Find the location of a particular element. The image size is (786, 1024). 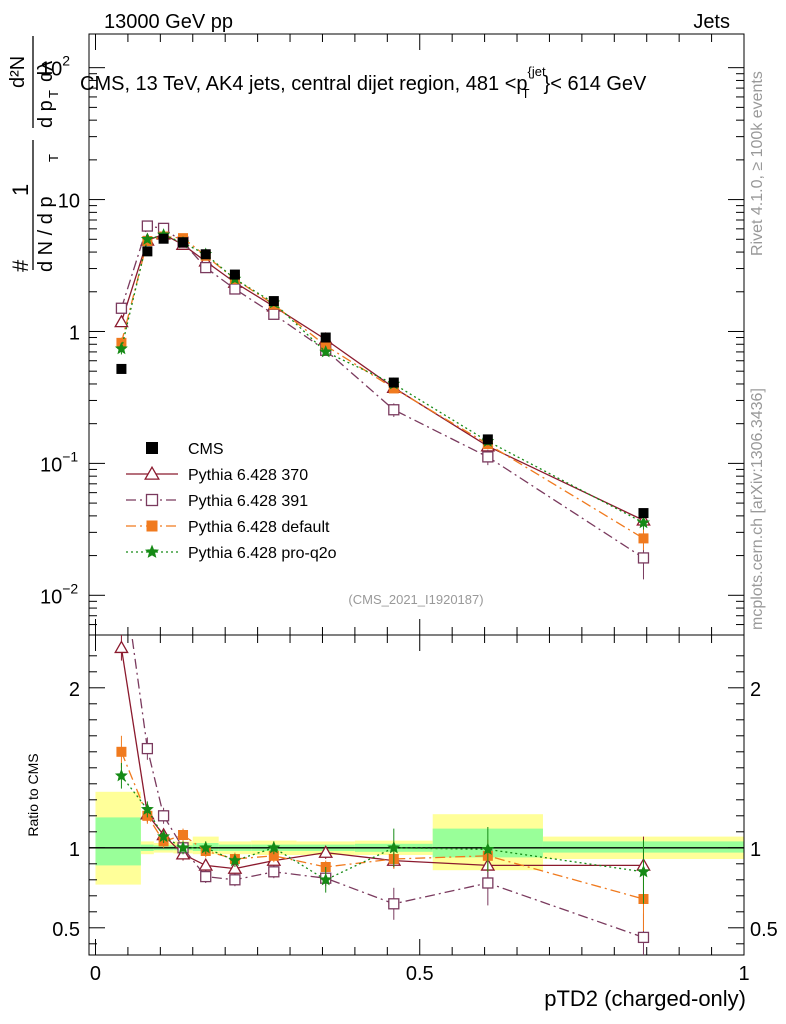

x-axis-label: pTD2 (charged-only) is located at coordinates (645, 998).